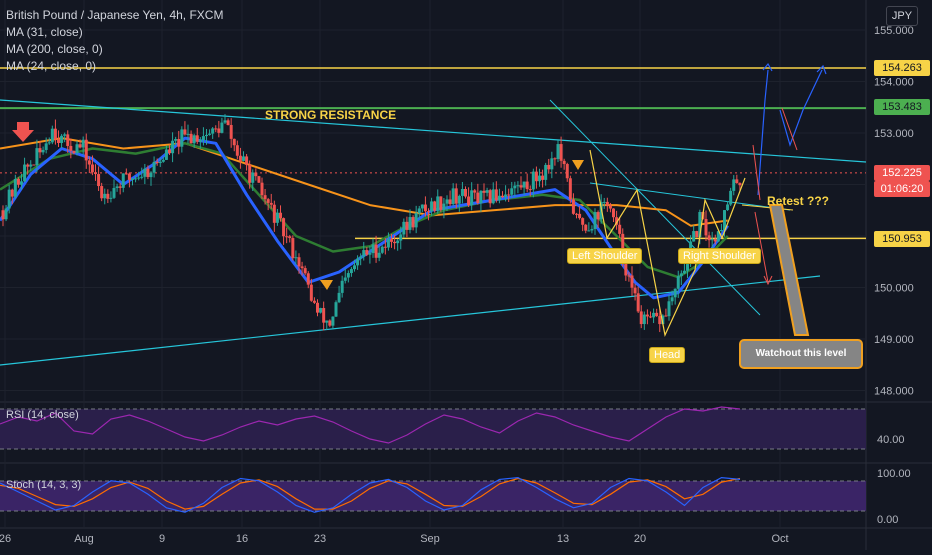 The image size is (932, 555). I want to click on ma-31-legend: MA (31, close), so click(44, 32).